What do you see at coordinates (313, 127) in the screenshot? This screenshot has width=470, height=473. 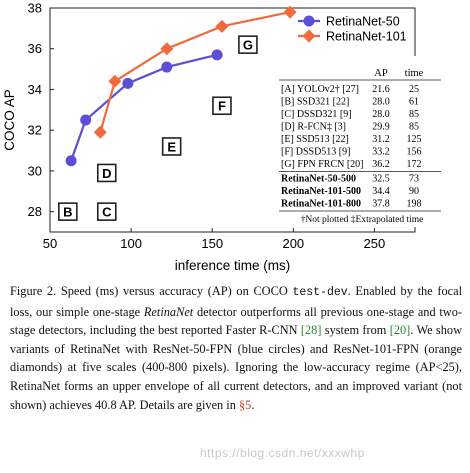 I see `table-row-name: [D] R-FCN‡ [3]` at bounding box center [313, 127].